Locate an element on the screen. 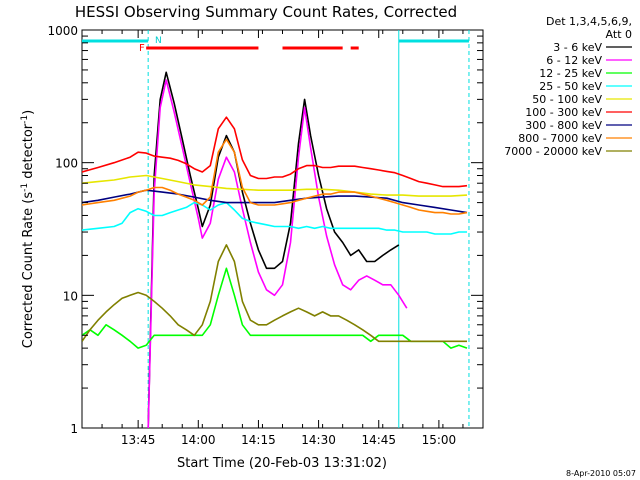 Image resolution: width=640 pixels, height=480 pixels. legend-header-line: Det 1,3,4,5,6,9, is located at coordinates (589, 21).